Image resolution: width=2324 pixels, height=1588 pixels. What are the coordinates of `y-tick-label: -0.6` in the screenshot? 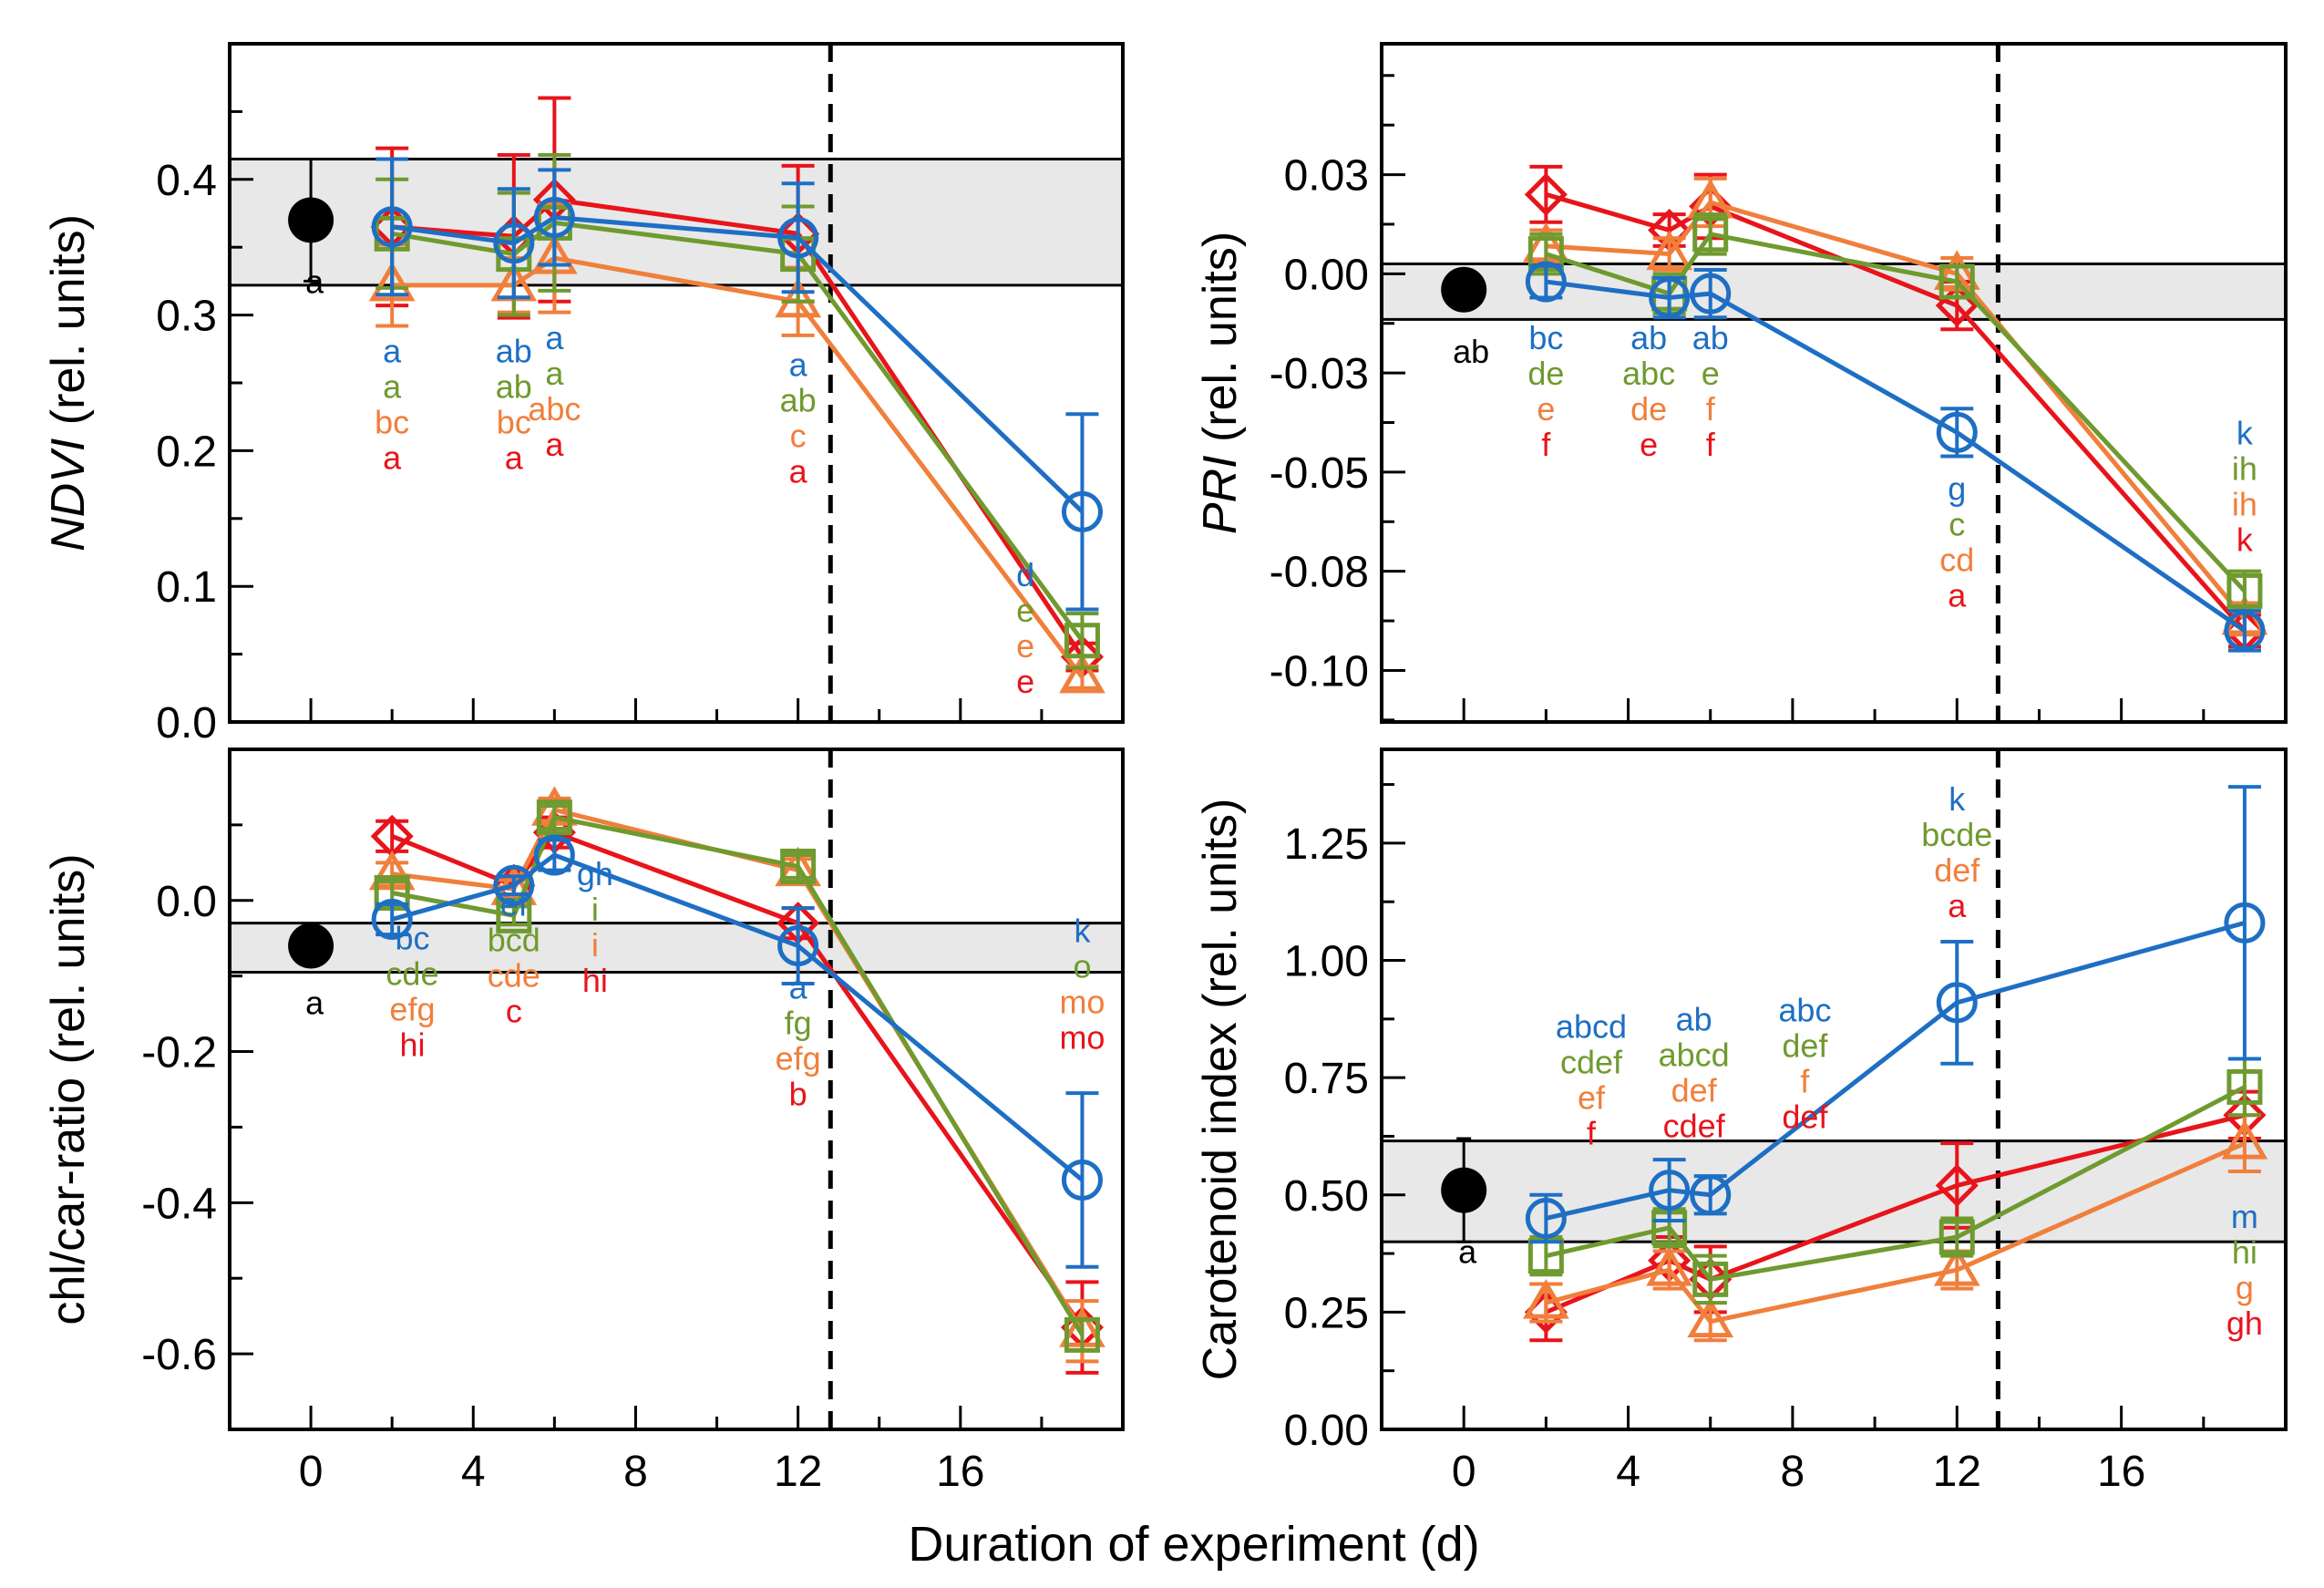 It's located at (179, 1355).